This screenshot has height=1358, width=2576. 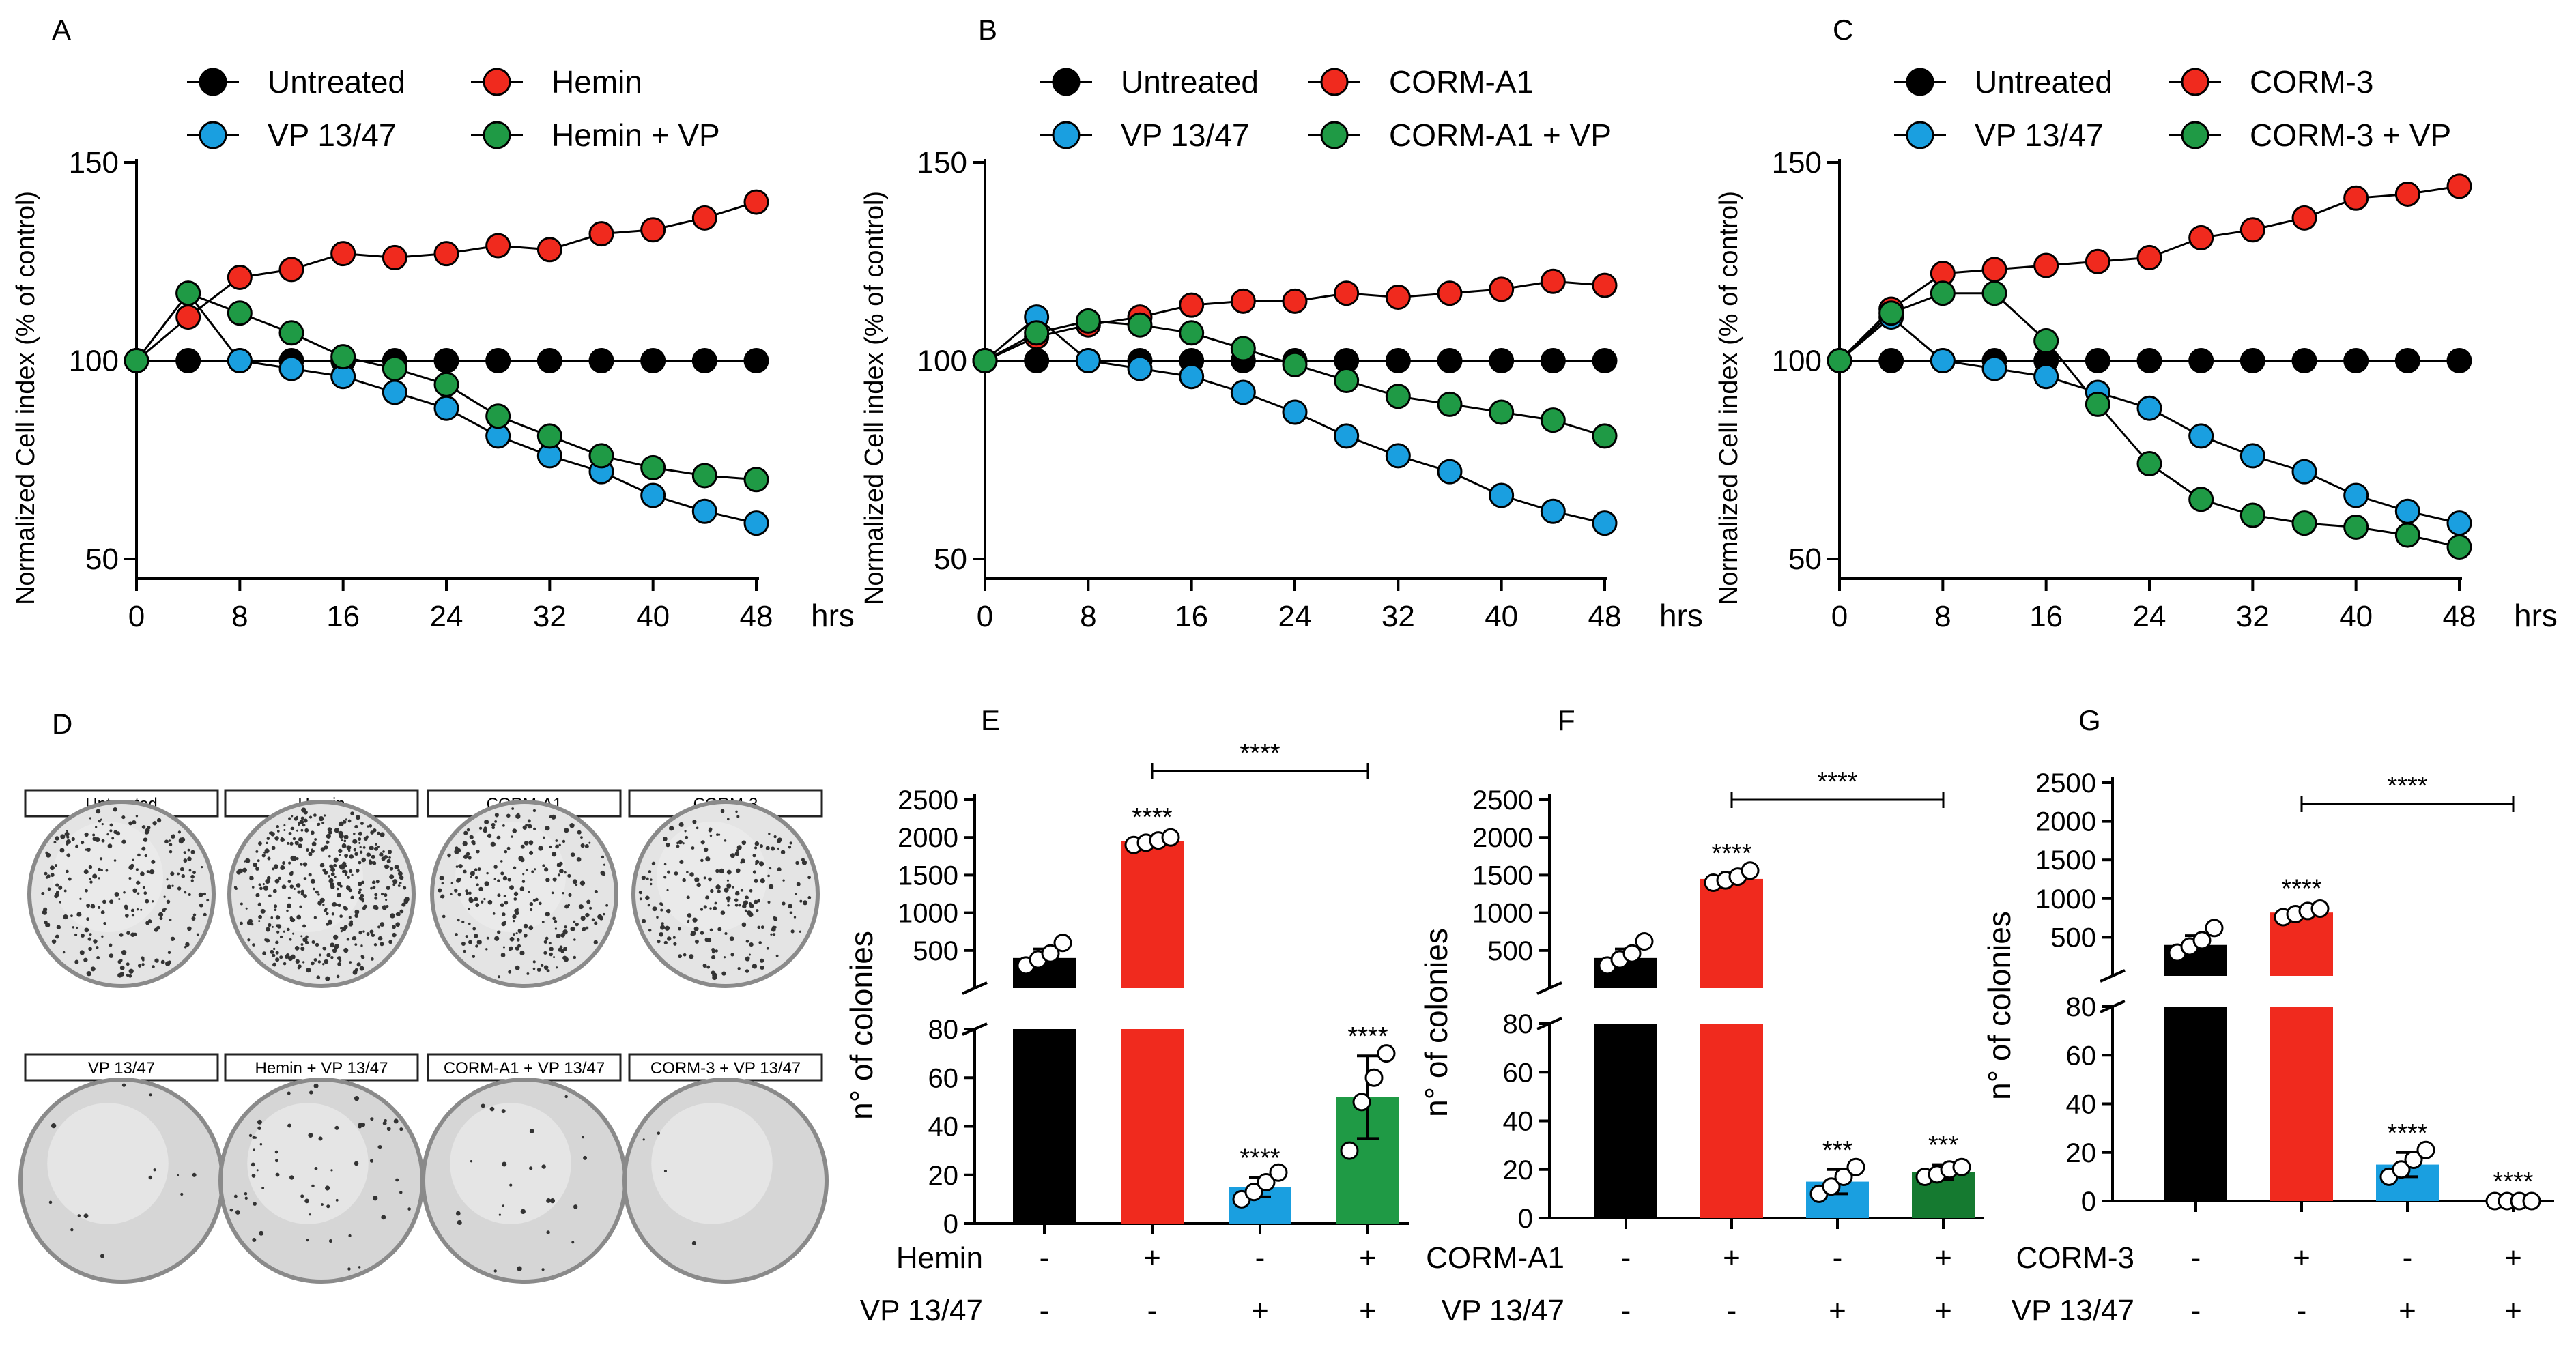 What do you see at coordinates (636, 135) in the screenshot?
I see `legend-label: Hemin + VP` at bounding box center [636, 135].